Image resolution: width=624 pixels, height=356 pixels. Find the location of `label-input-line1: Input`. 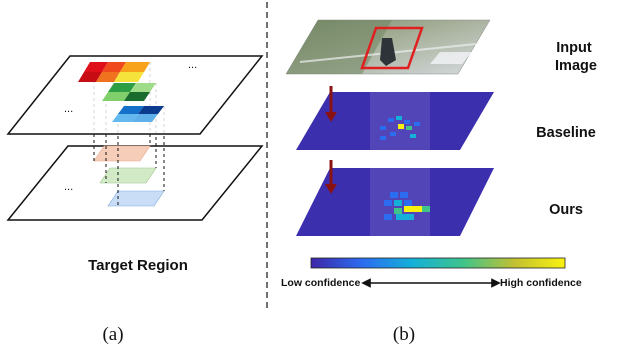

label-input-line1: Input is located at coordinates (574, 48).